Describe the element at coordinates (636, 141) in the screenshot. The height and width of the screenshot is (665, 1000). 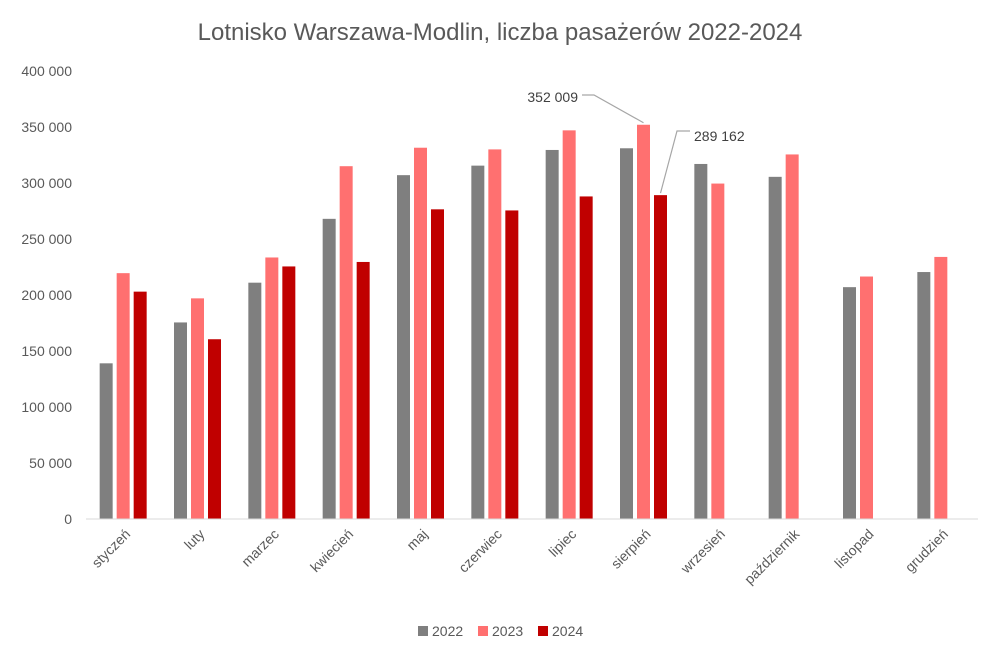
I see `annotations: 352 009 289 162` at that location.